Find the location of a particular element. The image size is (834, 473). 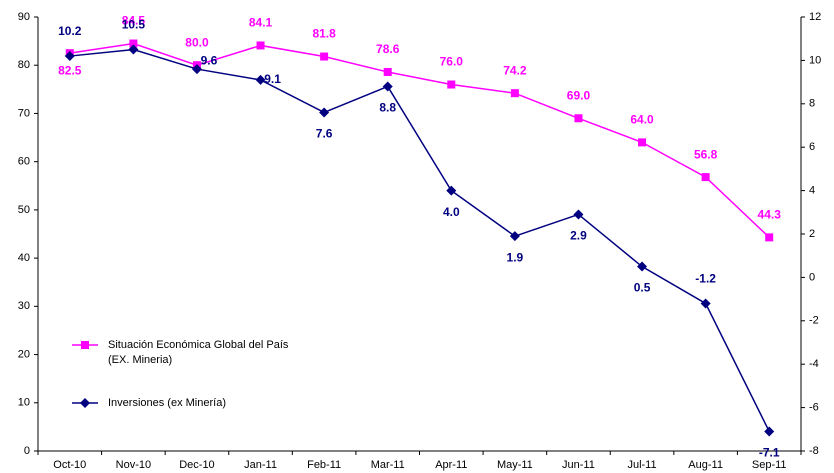

y-tick-label: 0 is located at coordinates (27, 451).